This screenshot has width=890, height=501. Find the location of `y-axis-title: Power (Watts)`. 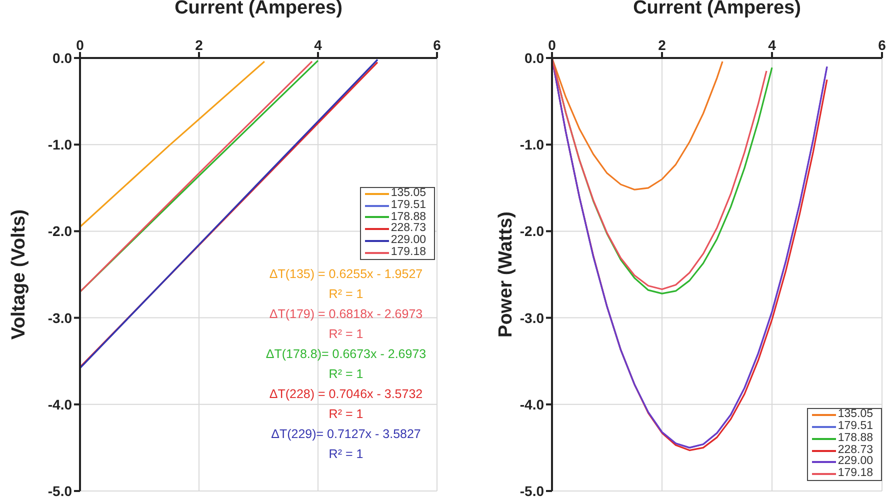

y-axis-title: Power (Watts) is located at coordinates (506, 275).